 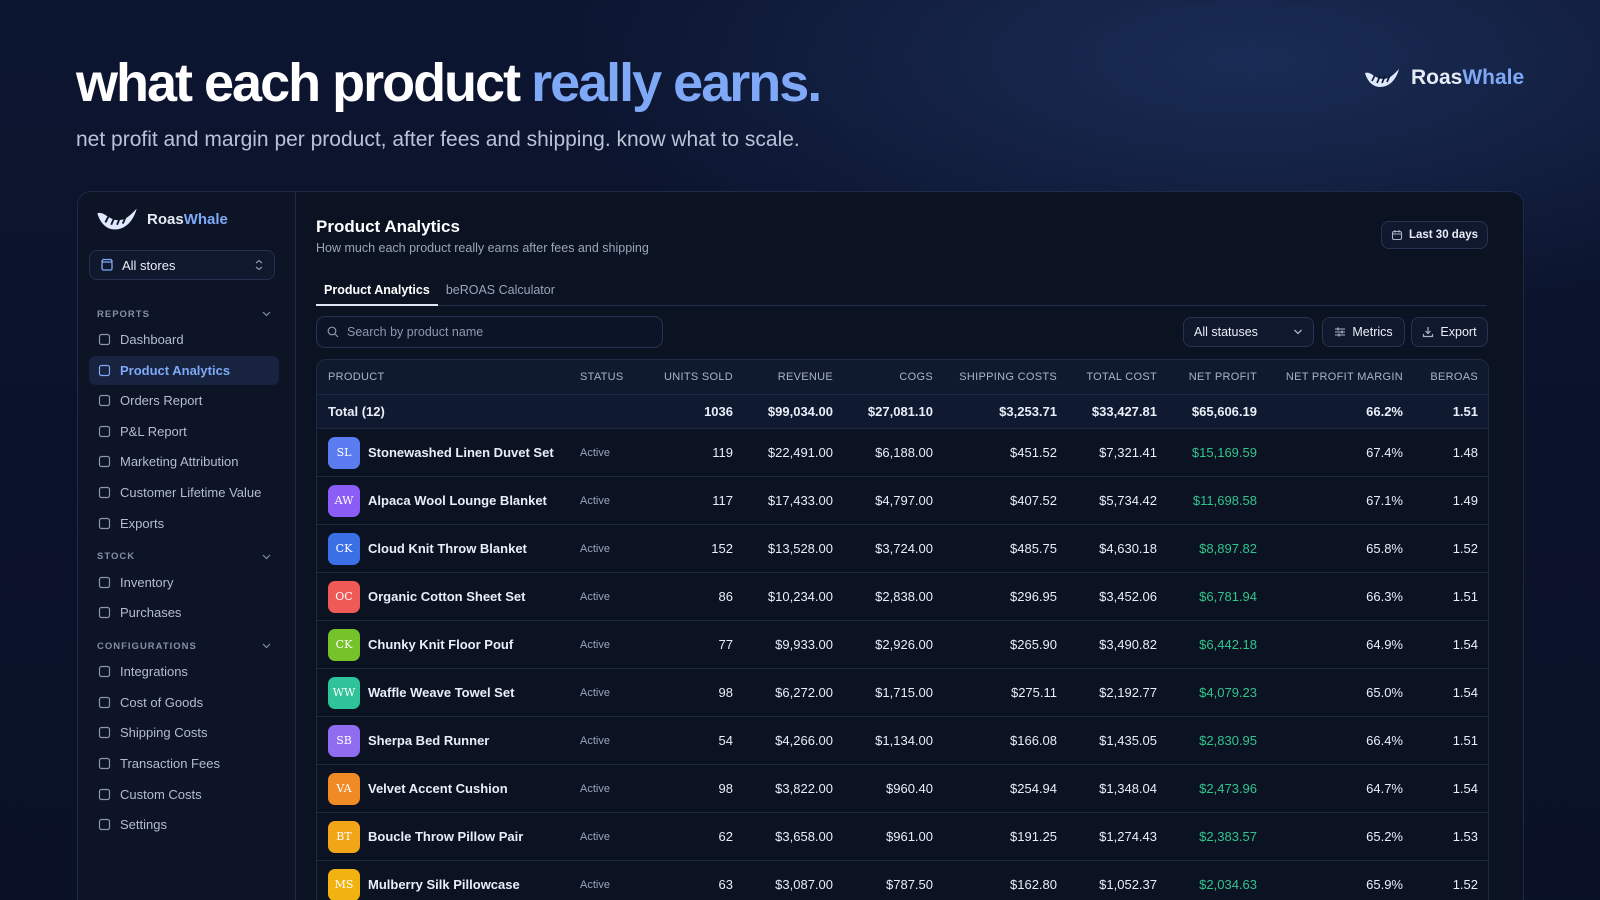 I want to click on metric-cell: 98, so click(x=698, y=788).